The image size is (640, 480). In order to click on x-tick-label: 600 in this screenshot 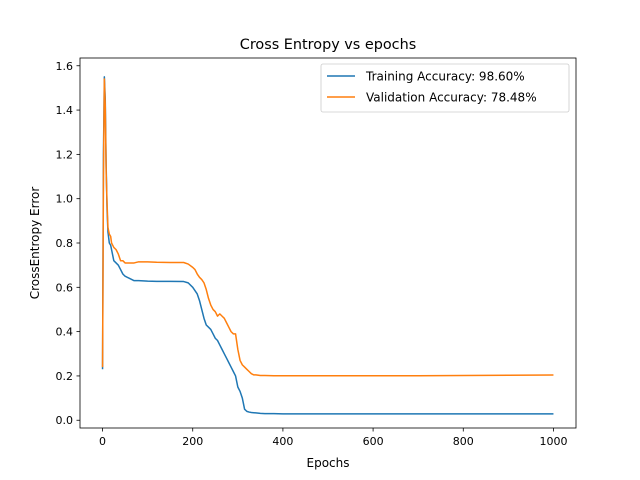, I will do `click(373, 441)`.